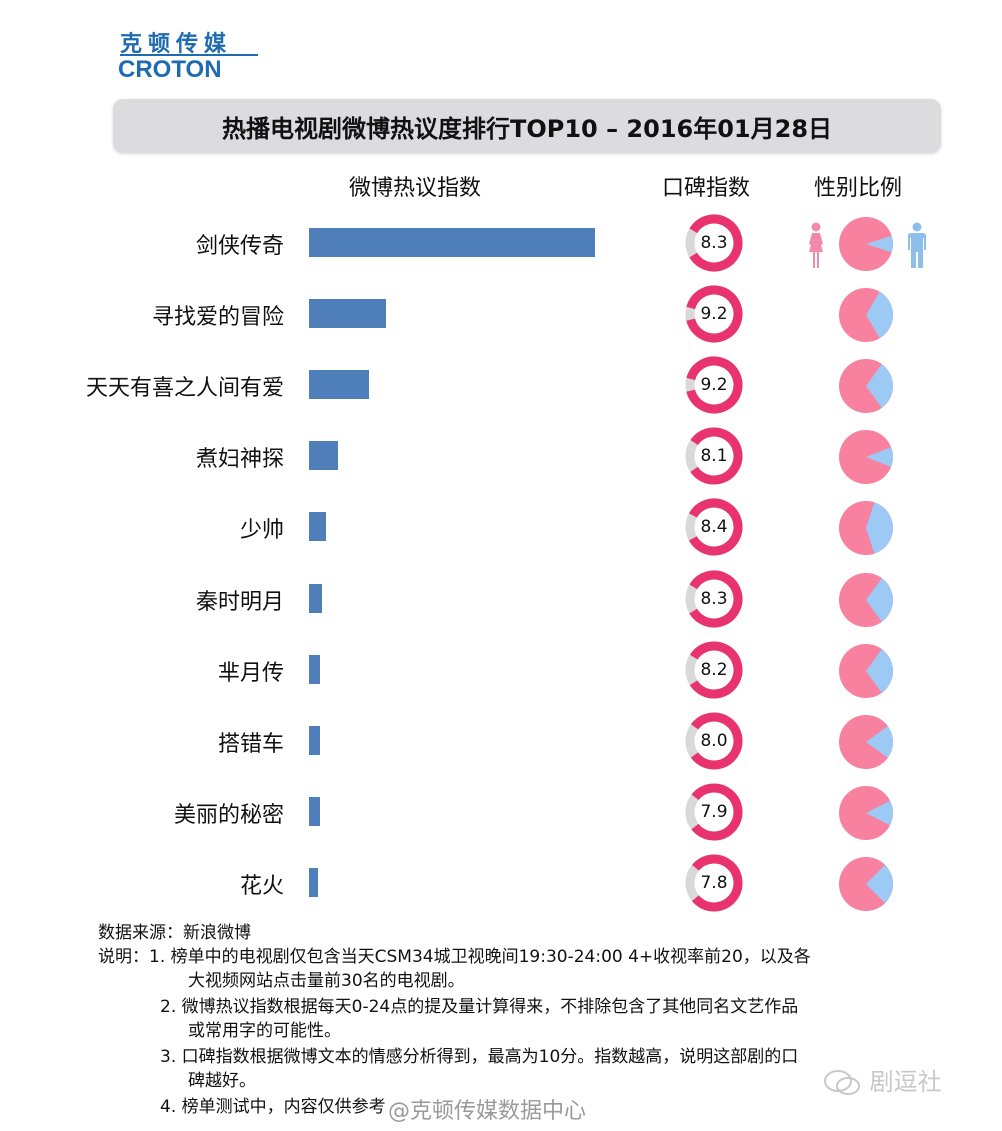 This screenshot has width=1002, height=1131. Describe the element at coordinates (326, 981) in the screenshot. I see `note-line: 大视频网站点击量前30名的电视剧。` at that location.